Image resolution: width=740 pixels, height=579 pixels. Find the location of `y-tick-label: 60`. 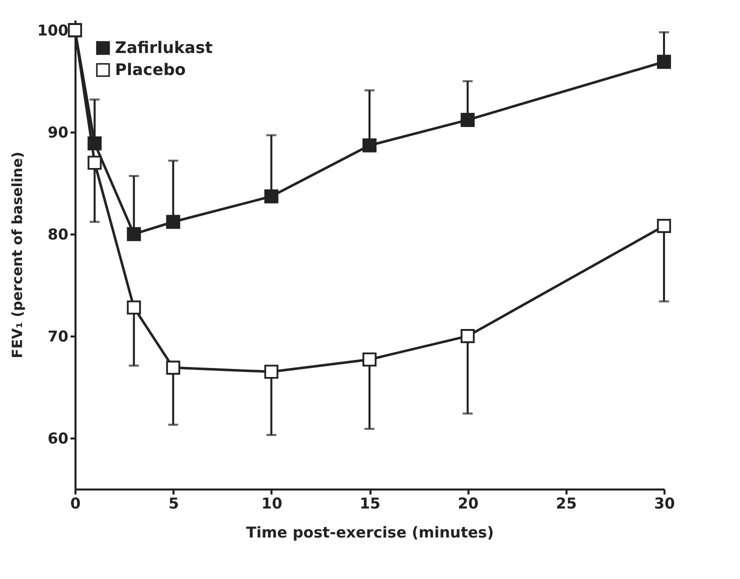

y-tick-label: 60 is located at coordinates (58, 439).